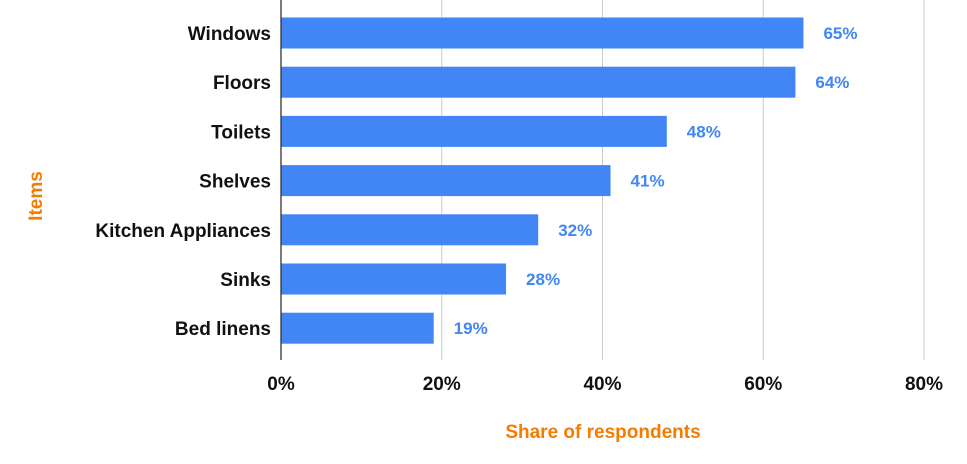  Describe the element at coordinates (223, 329) in the screenshot. I see `category-label: Bed linens` at that location.